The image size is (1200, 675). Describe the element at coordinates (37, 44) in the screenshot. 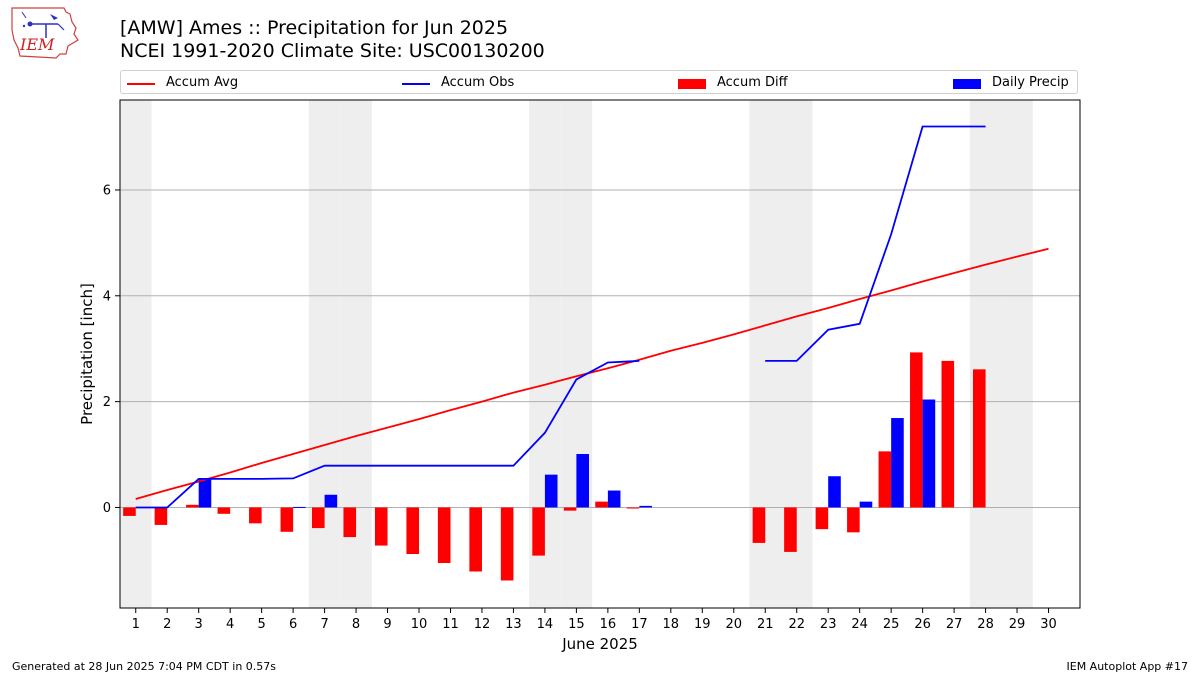

I see `svg-text: IEM` at that location.